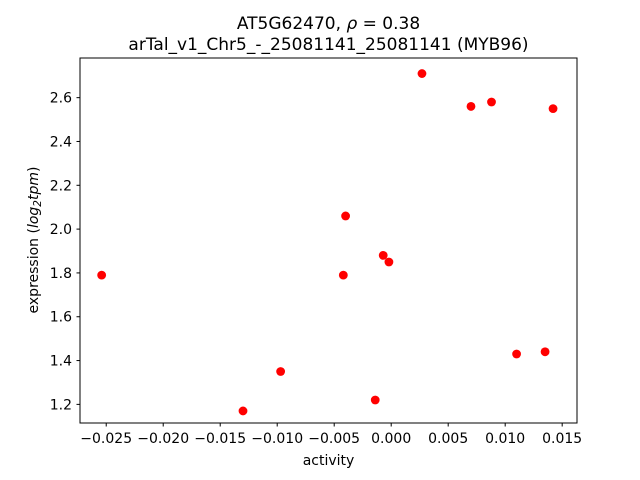  I want to click on y-axis-ticks: 1.2 1.4 1.6 1.8 2.0 2.2 2.4 2.6, so click(65, 252).